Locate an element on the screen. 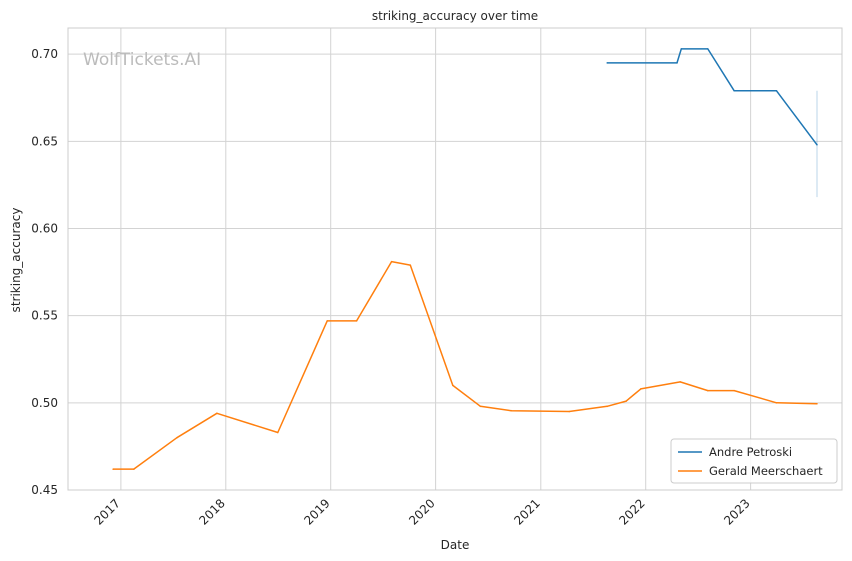  y-tick-label: 0.65 is located at coordinates (44, 141).